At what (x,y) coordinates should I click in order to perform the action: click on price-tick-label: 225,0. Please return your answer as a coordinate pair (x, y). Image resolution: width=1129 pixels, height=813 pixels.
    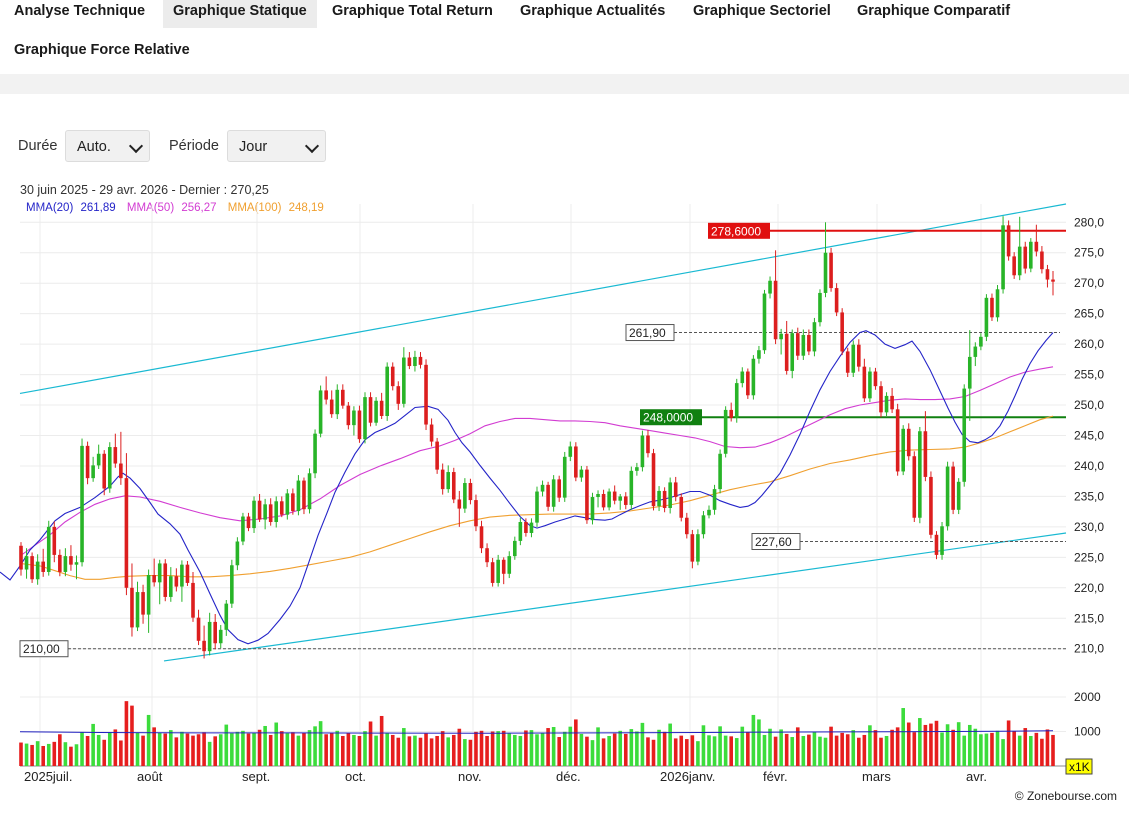
    Looking at the image, I should click on (1089, 557).